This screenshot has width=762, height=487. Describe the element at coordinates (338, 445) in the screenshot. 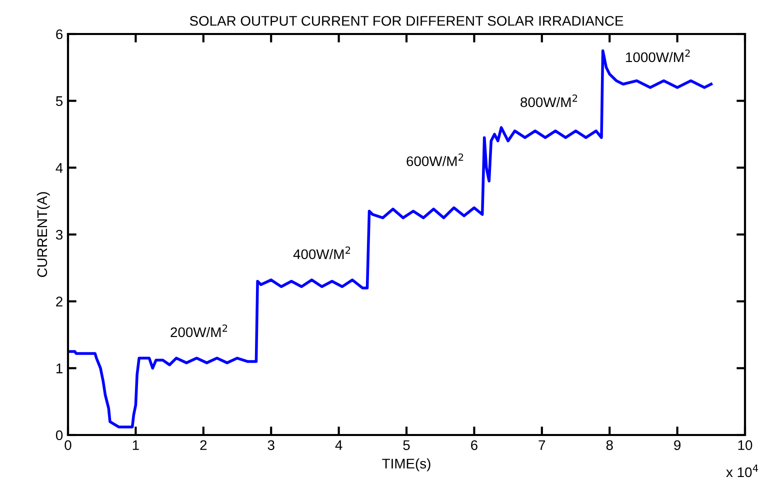

I see `x-tick-label: 4` at that location.